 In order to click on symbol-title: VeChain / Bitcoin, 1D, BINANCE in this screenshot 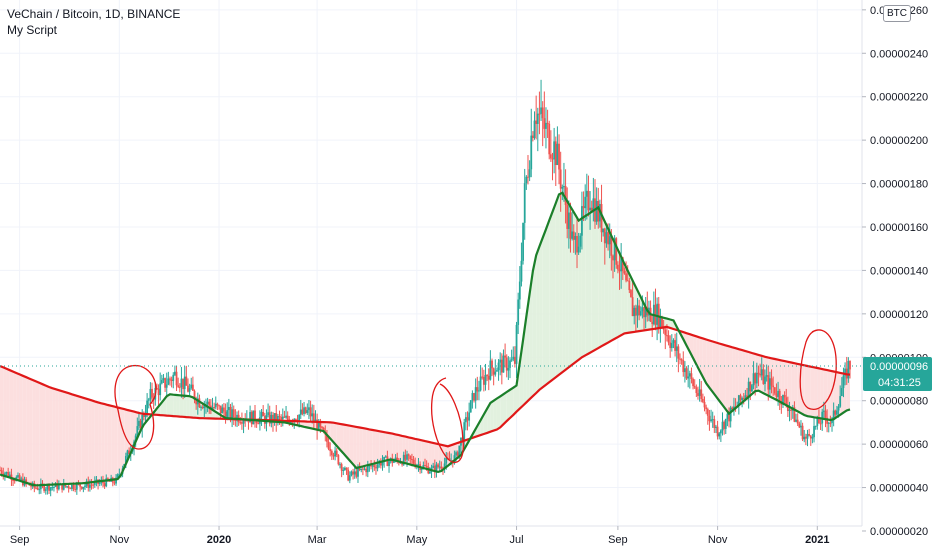, I will do `click(94, 14)`.